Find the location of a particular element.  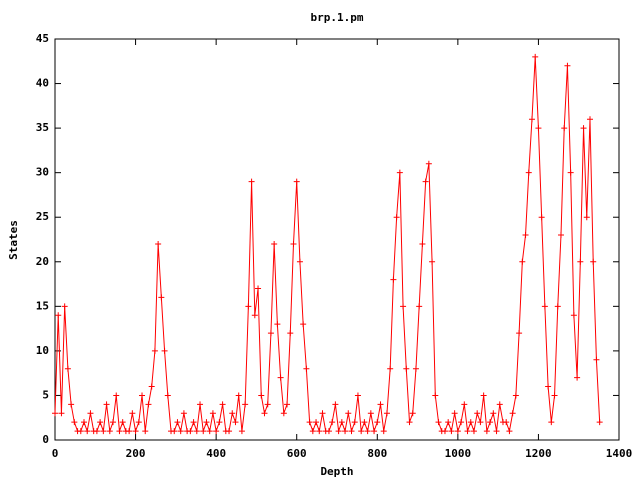

y-tick-label: 45 is located at coordinates (42, 38).